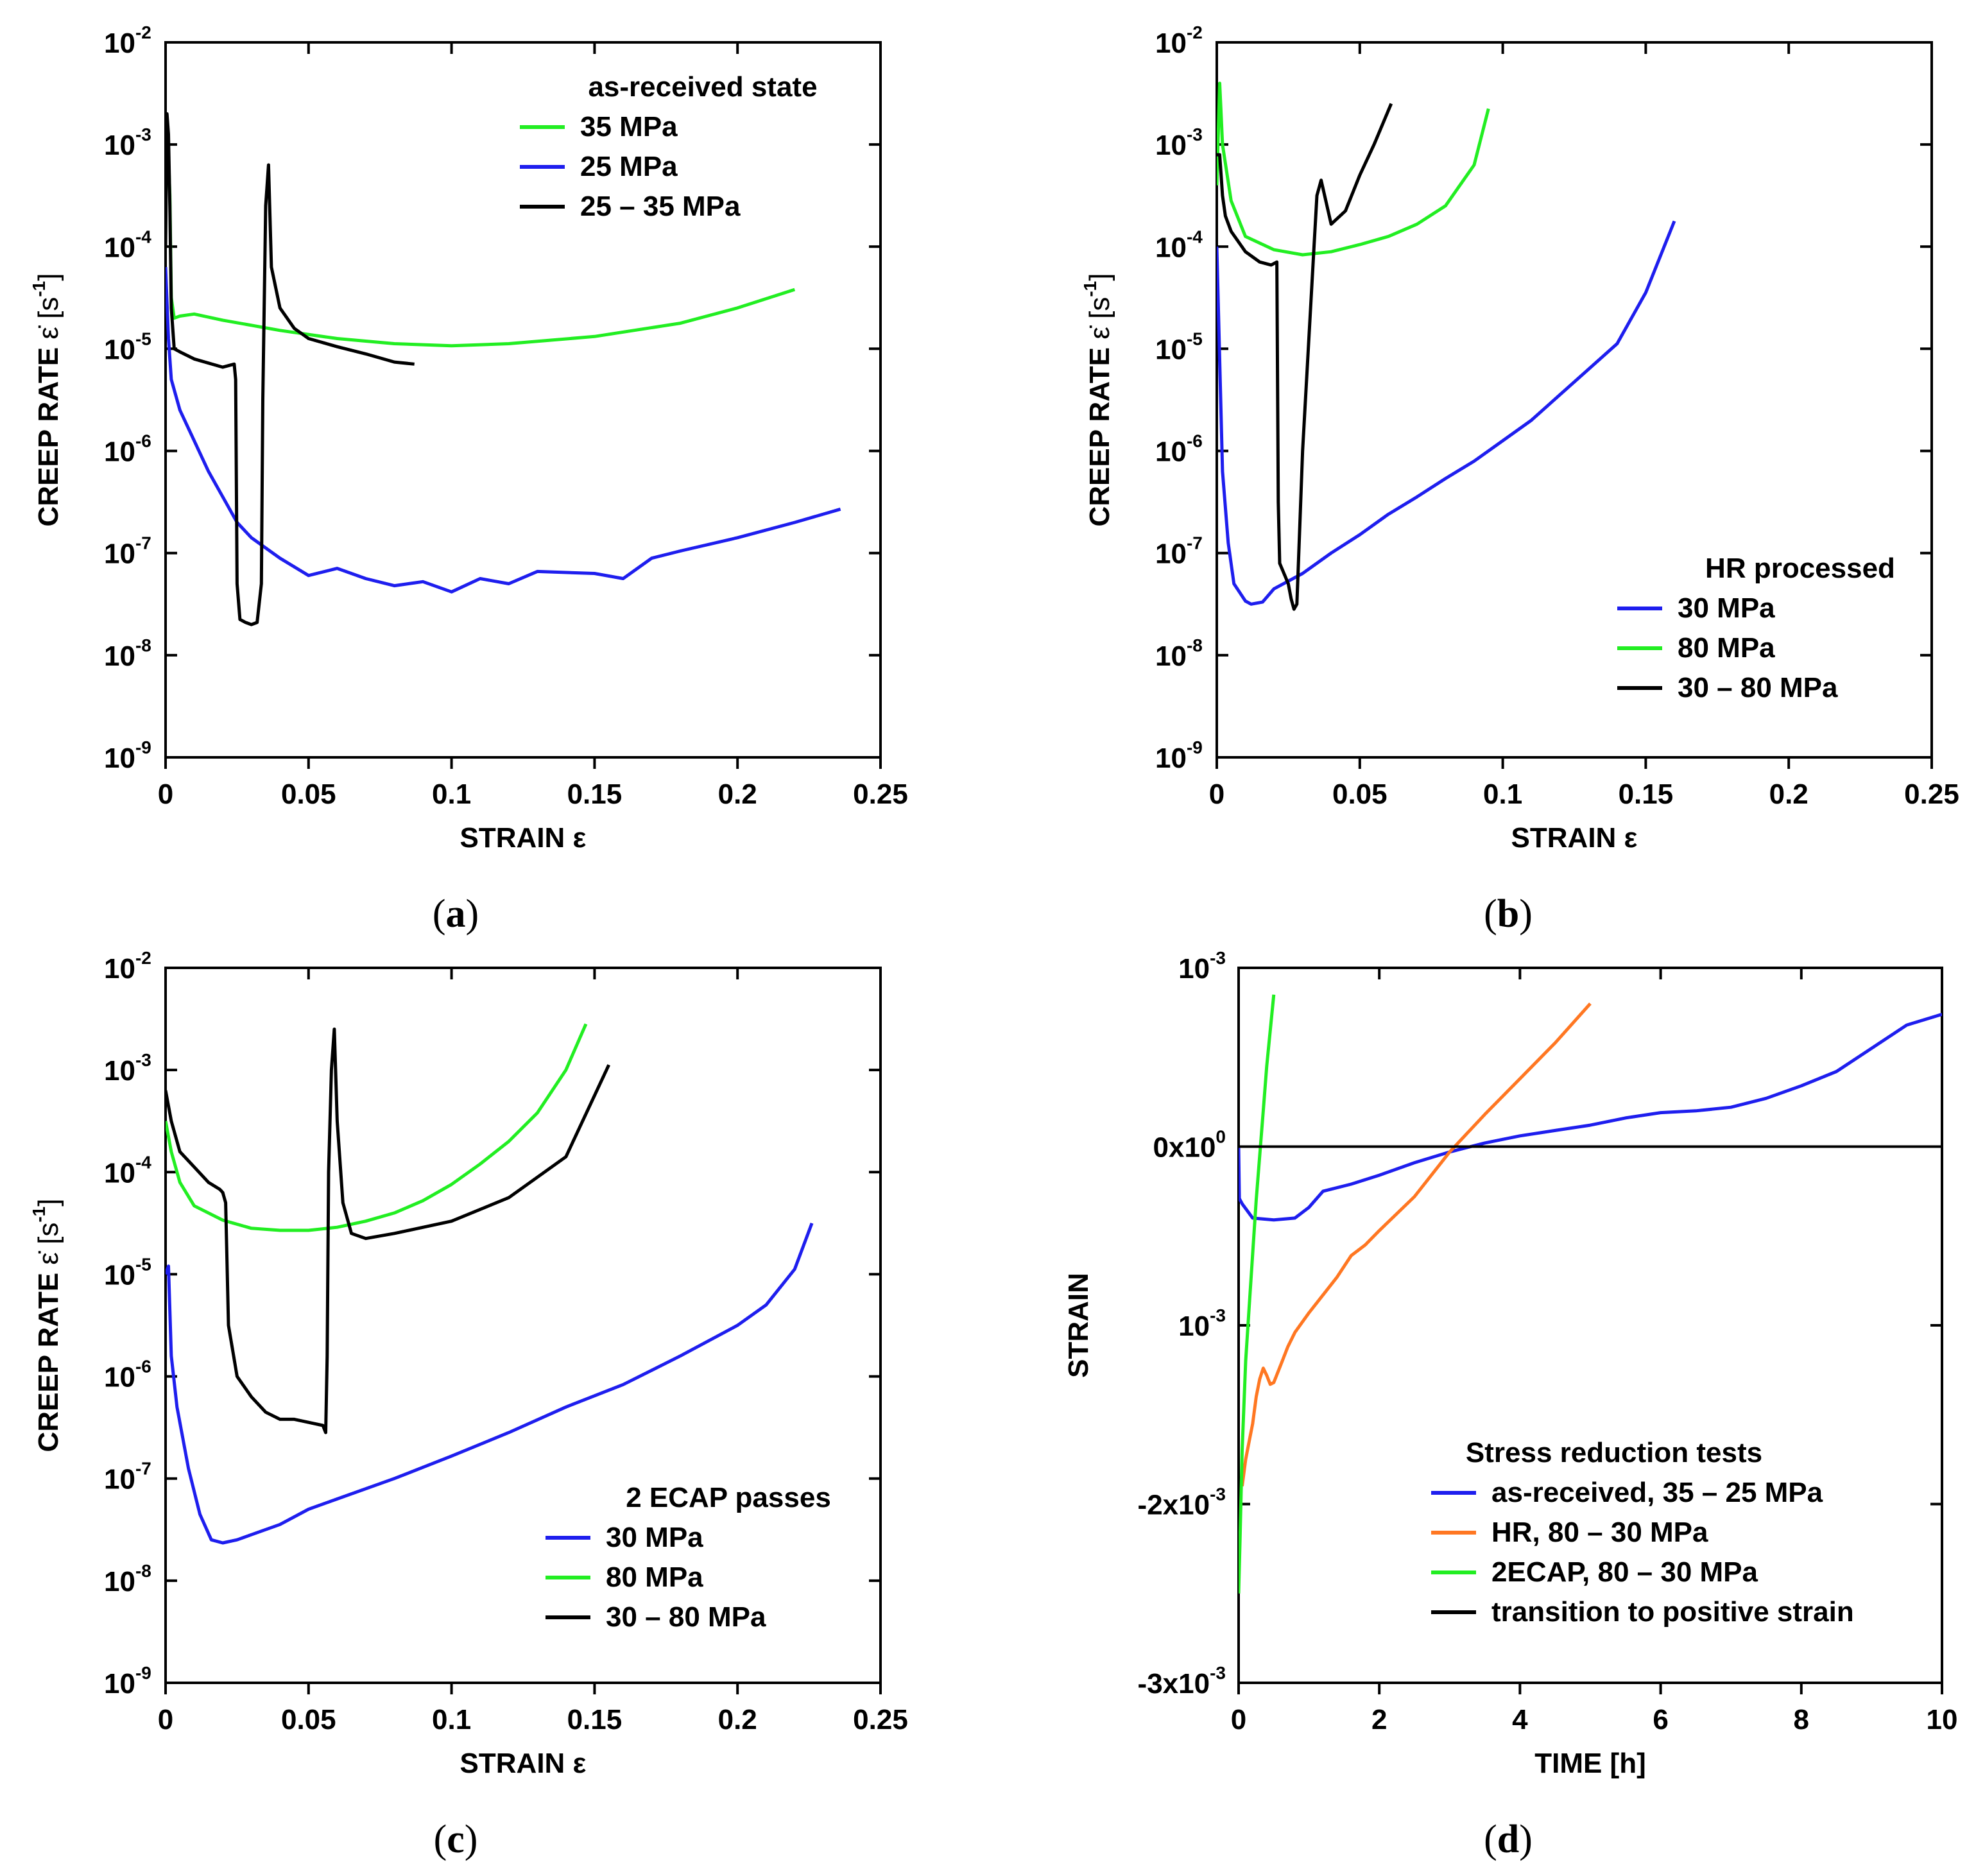  What do you see at coordinates (1599, 1532) in the screenshot?
I see `legend-label-2: HR, 80 – 30 MPa` at bounding box center [1599, 1532].